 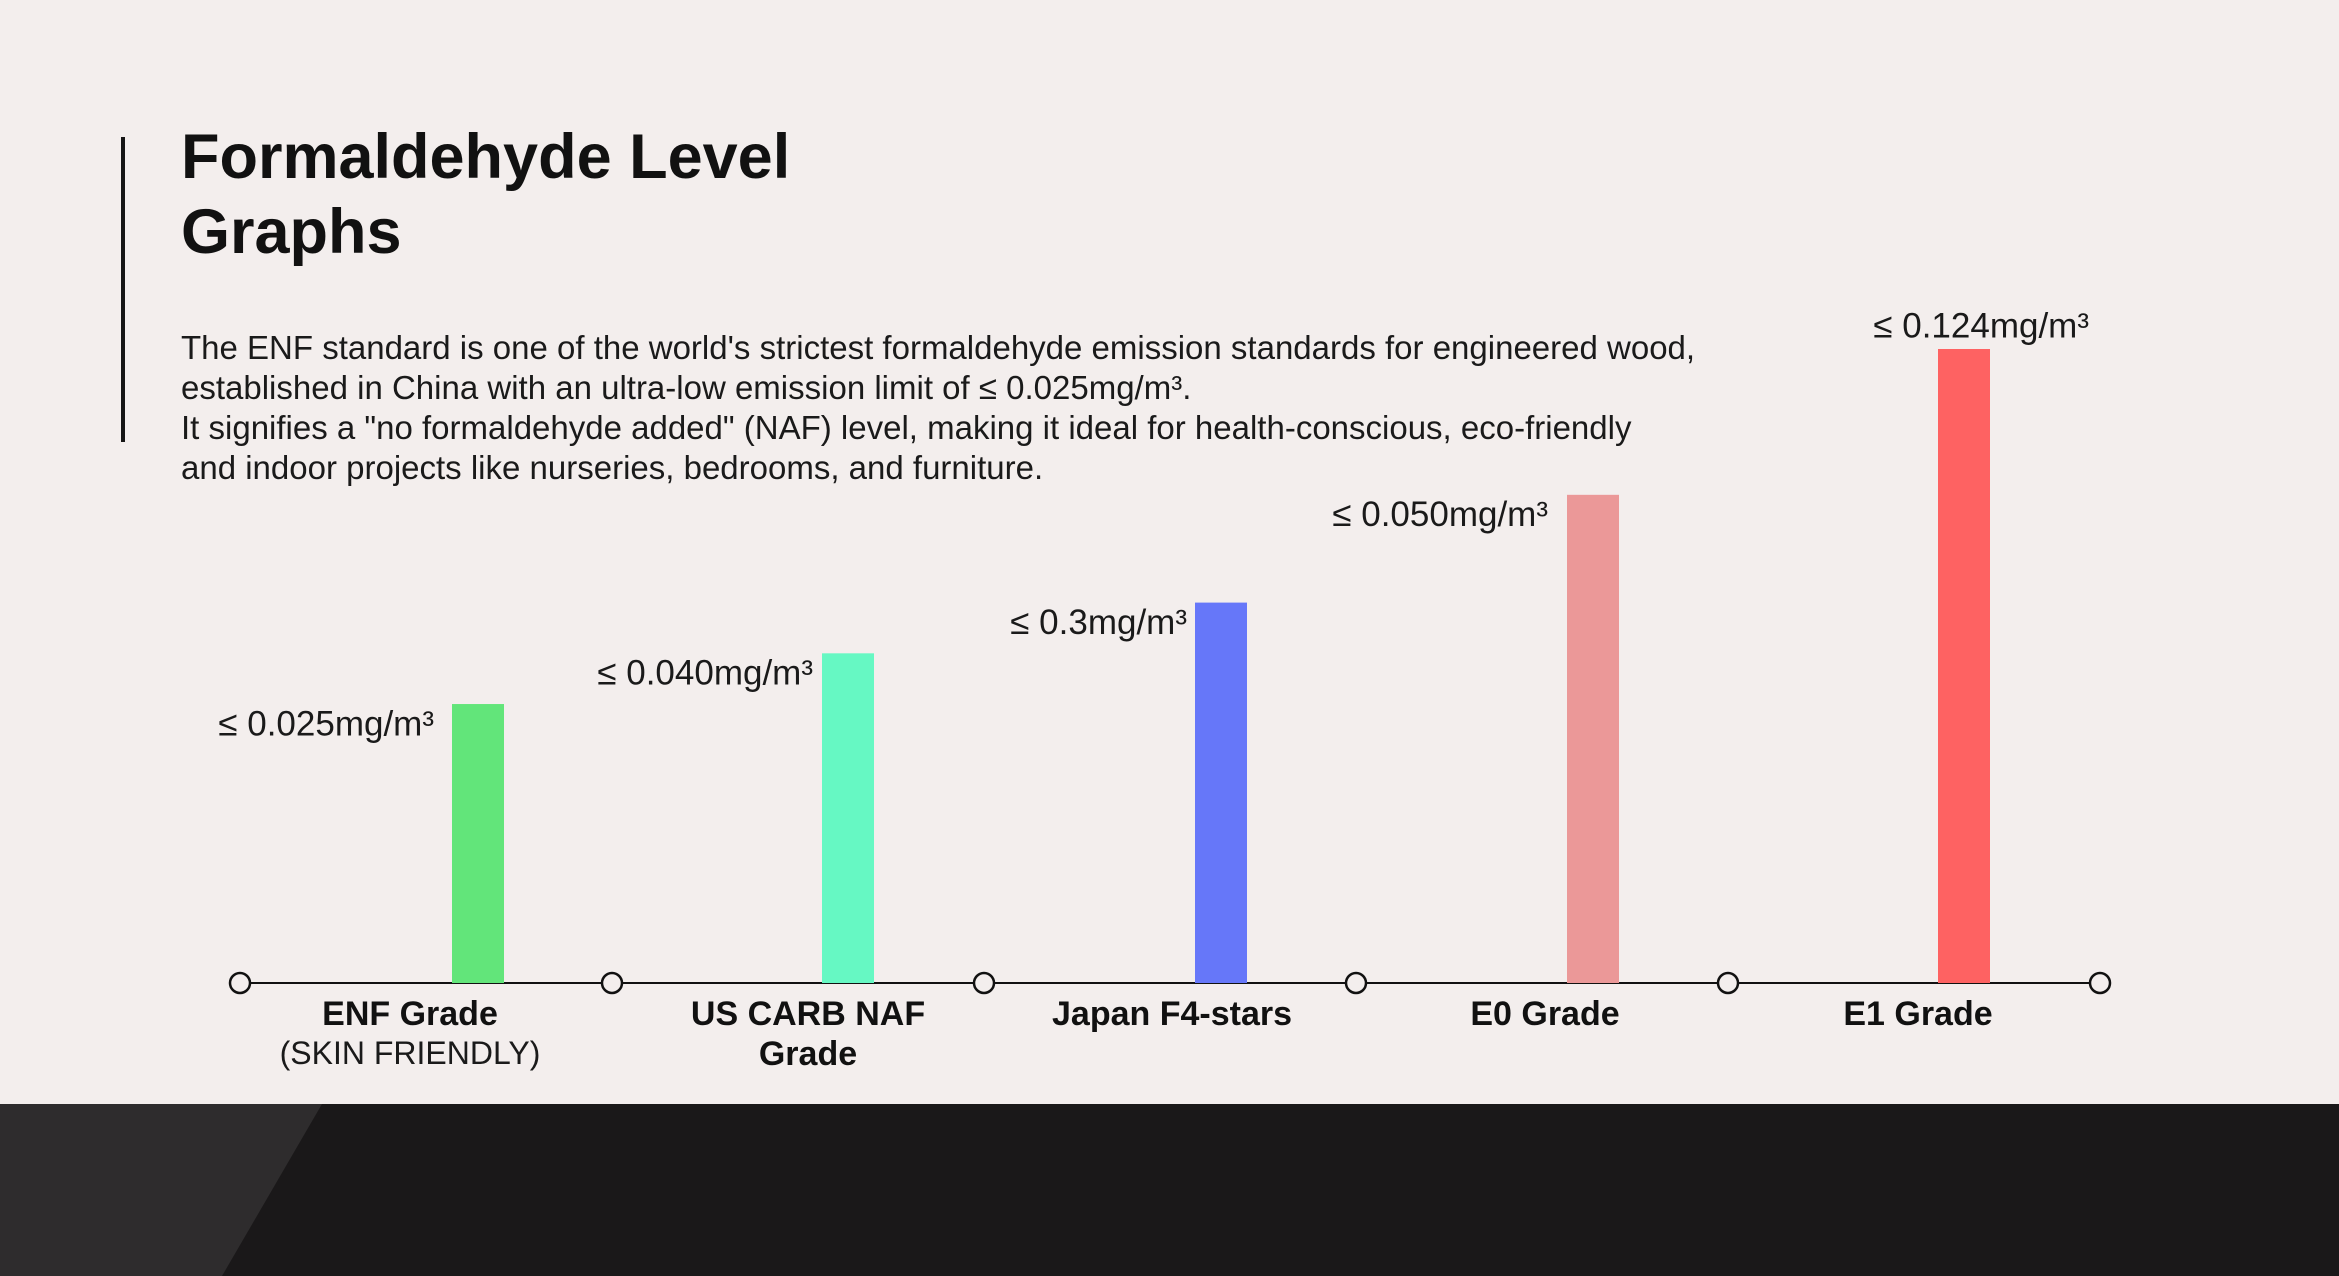 I want to click on category-label: E1 Grade, so click(x=1917, y=1014).